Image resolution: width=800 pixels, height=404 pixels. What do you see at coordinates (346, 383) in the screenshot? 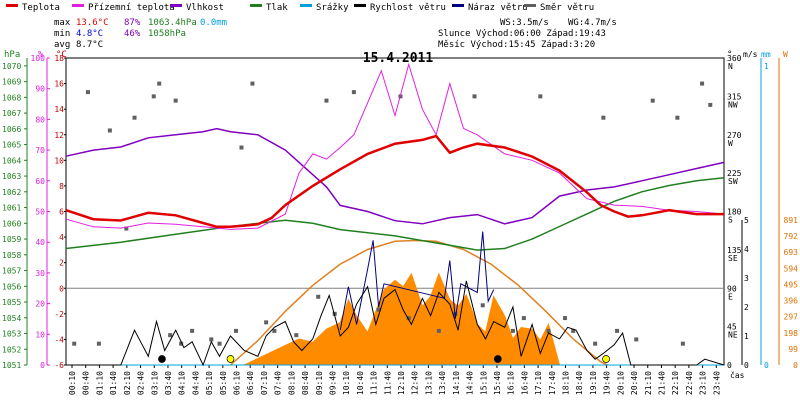
I see `x-tick-label: 10:10` at bounding box center [346, 383].